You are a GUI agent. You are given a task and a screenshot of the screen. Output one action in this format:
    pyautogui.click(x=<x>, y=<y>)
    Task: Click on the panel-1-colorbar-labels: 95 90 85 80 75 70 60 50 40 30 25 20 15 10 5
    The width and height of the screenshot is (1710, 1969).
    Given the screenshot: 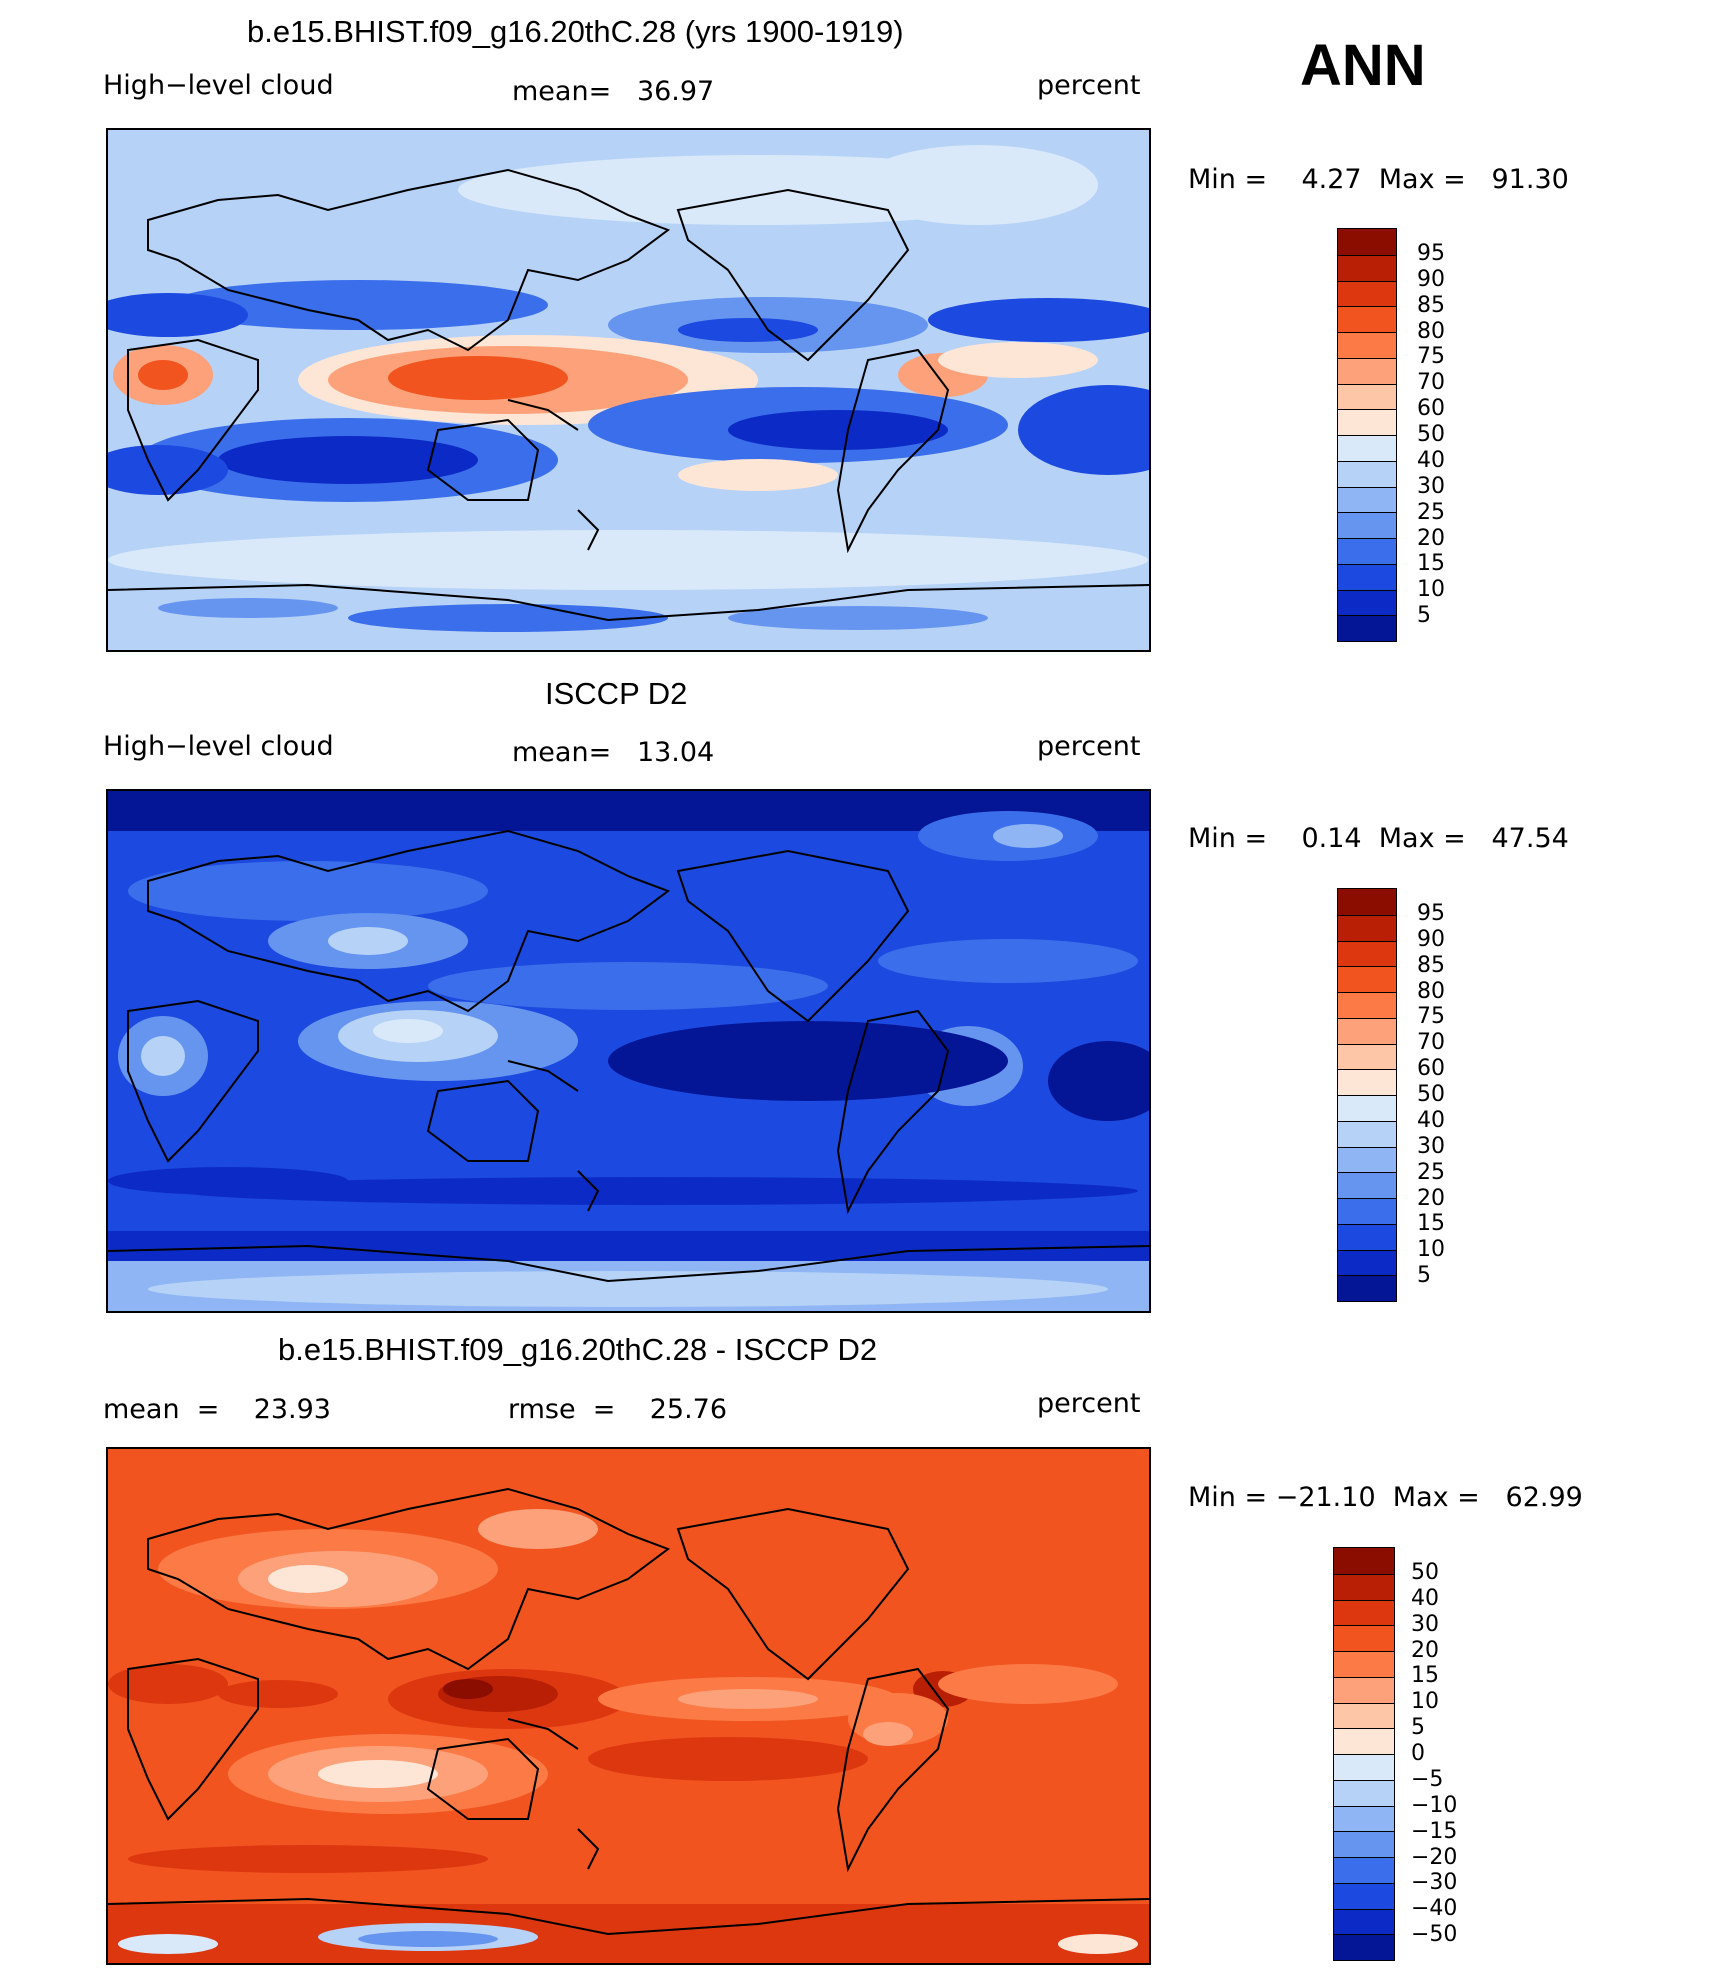 What is the action you would take?
    pyautogui.click(x=1447, y=435)
    